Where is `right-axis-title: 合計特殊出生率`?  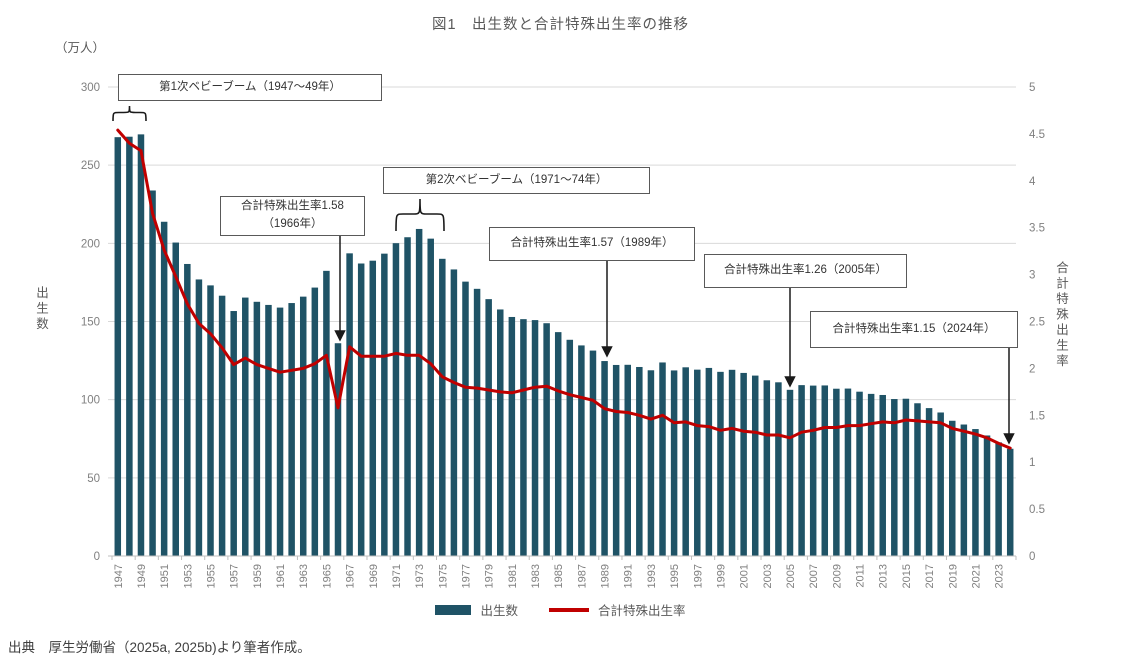
right-axis-title: 合計特殊出生率 is located at coordinates (1061, 315).